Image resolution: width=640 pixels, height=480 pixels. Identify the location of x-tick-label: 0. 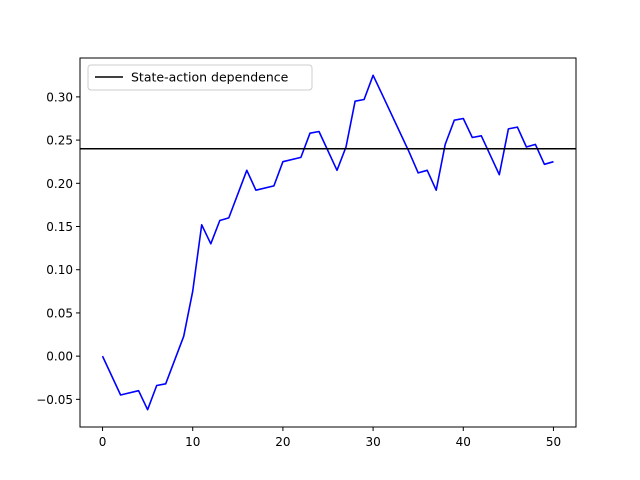
(103, 442).